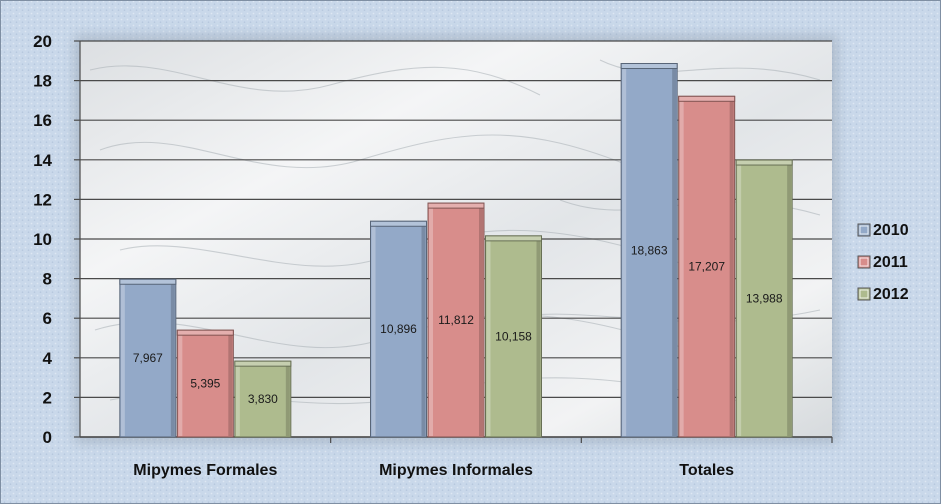  Describe the element at coordinates (891, 230) in the screenshot. I see `legend-label-2010: 2010` at that location.